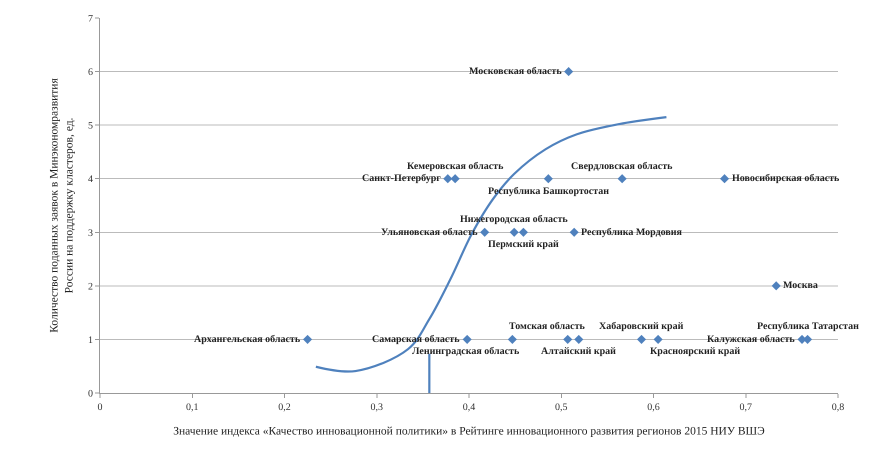  What do you see at coordinates (547, 326) in the screenshot?
I see `annotation: Томская область` at bounding box center [547, 326].